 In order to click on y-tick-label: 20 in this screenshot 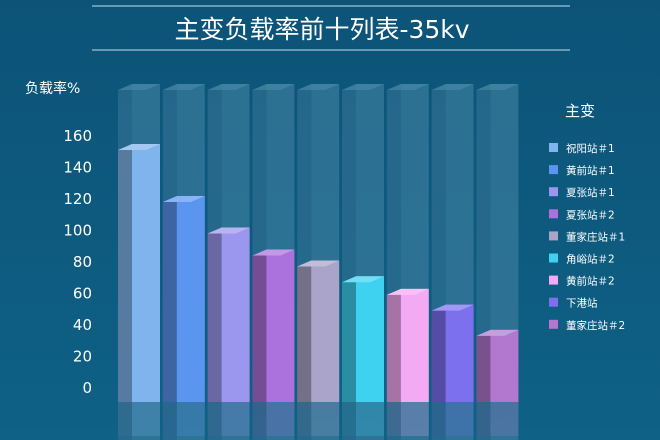, I will do `click(82, 357)`.